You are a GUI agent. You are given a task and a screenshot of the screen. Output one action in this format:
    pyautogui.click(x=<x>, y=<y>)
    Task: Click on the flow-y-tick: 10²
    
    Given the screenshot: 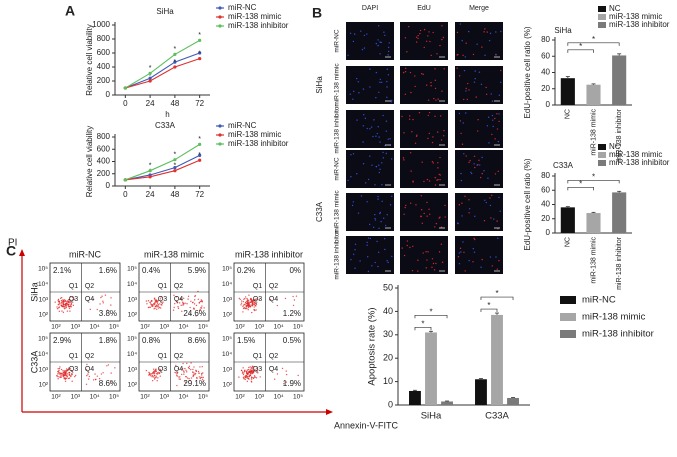 What is the action you would take?
    pyautogui.click(x=44, y=315)
    